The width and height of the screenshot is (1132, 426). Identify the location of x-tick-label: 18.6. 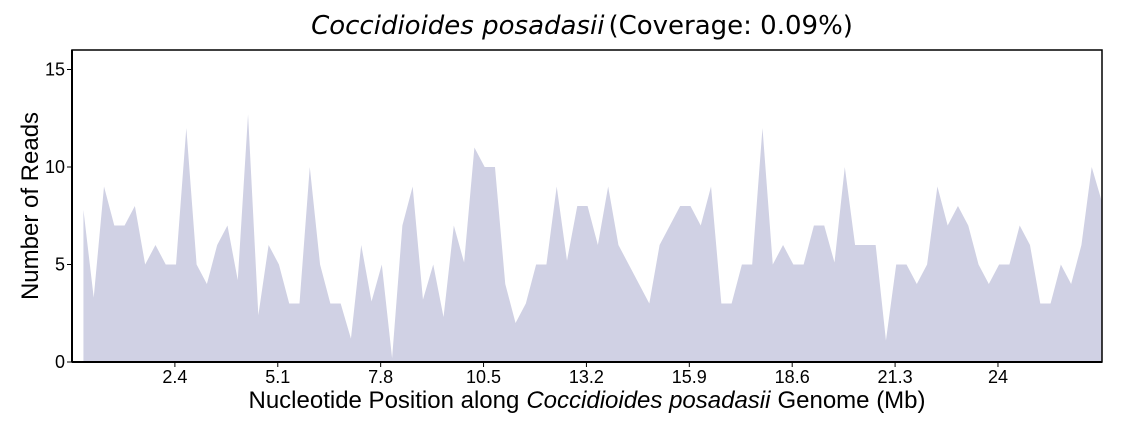
(792, 377).